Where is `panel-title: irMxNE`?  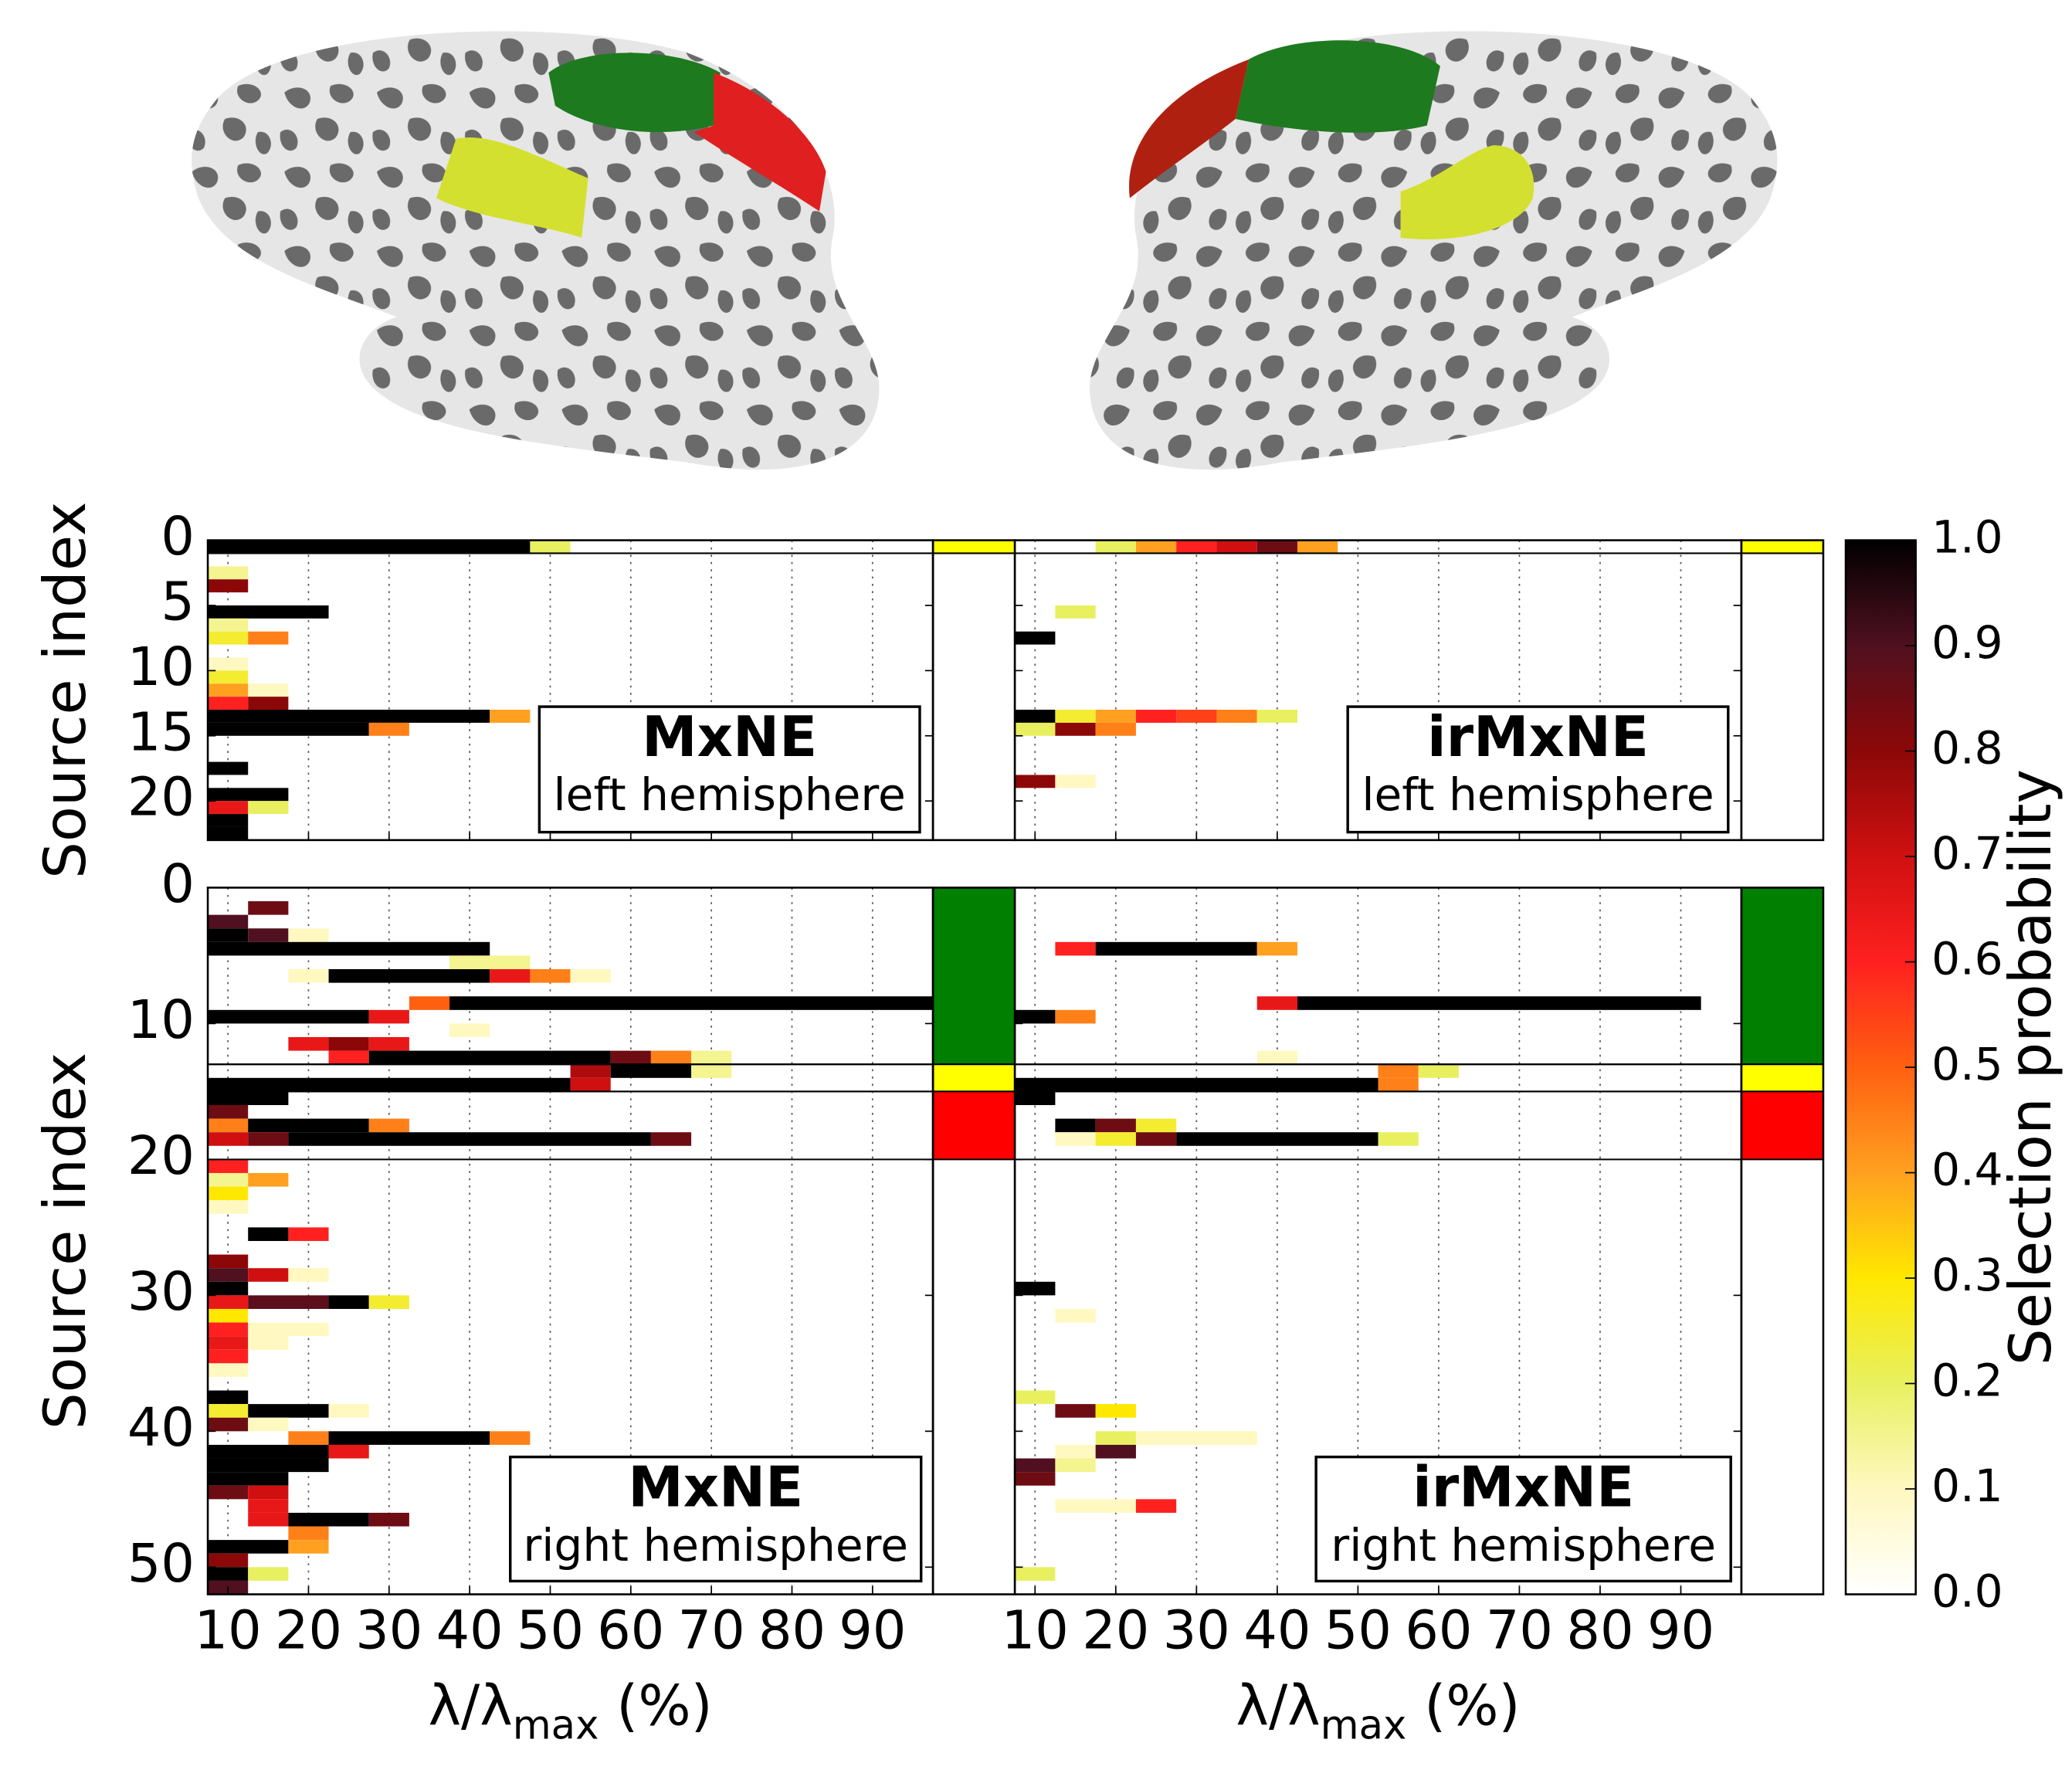
panel-title: irMxNE is located at coordinates (1523, 1487).